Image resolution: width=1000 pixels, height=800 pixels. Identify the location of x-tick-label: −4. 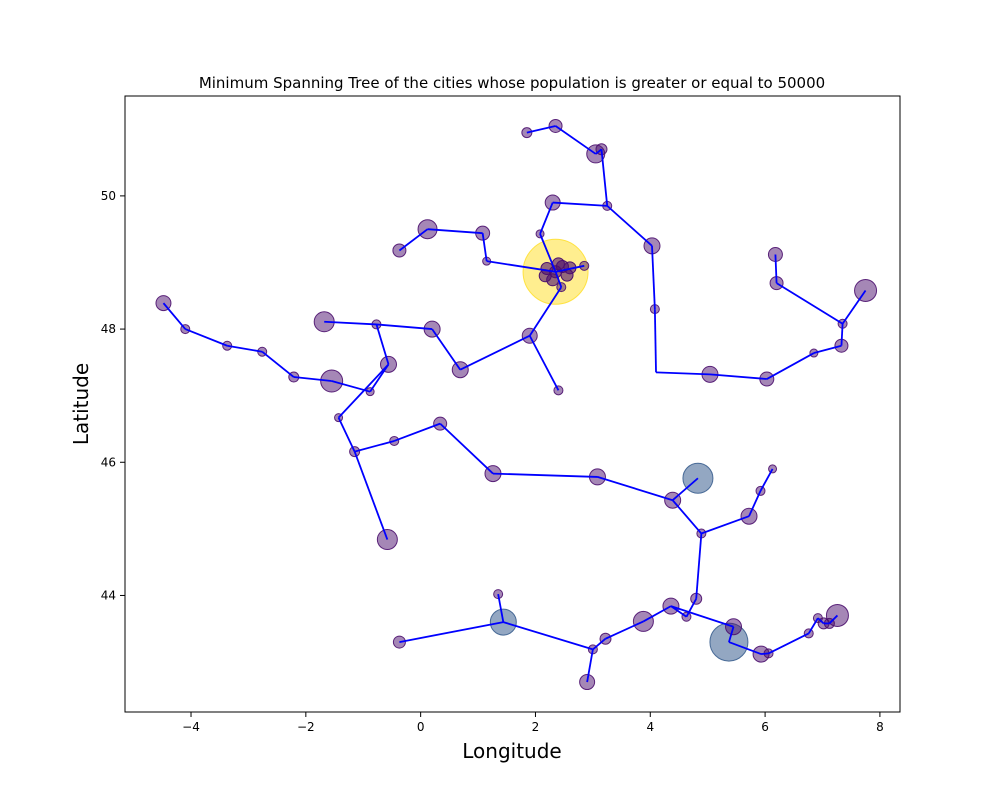
(191, 727).